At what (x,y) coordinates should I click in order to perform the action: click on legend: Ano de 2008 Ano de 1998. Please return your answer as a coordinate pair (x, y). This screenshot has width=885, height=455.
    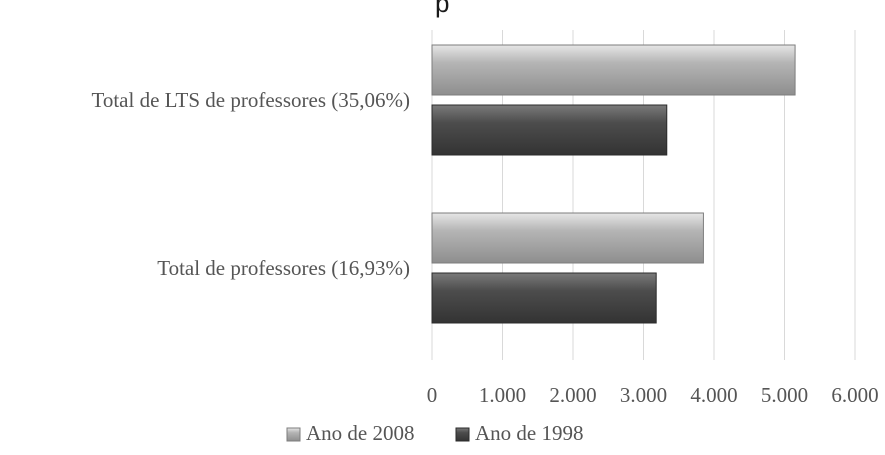
    Looking at the image, I should click on (435, 433).